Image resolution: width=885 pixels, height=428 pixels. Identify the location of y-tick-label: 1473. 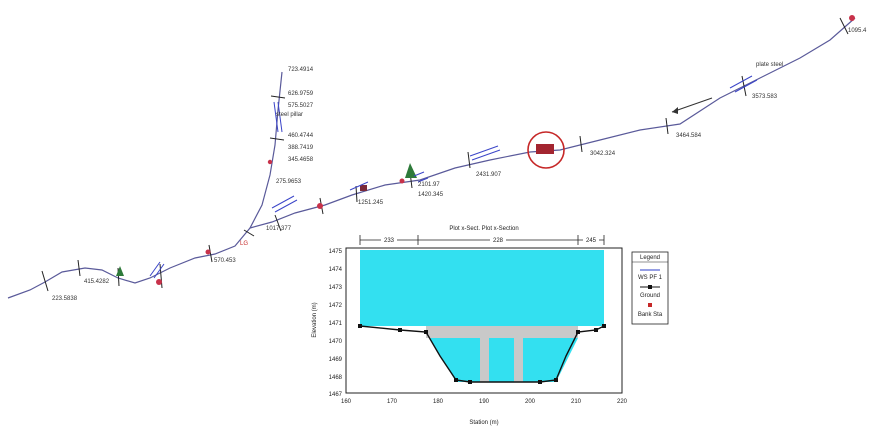
(336, 288).